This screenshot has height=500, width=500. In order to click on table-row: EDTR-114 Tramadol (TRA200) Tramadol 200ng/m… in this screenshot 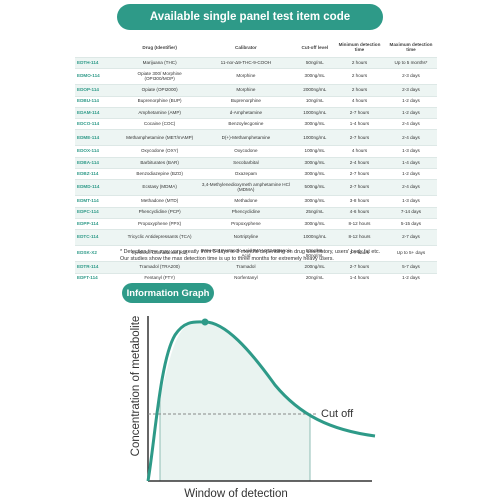, I will do `click(256, 267)`.